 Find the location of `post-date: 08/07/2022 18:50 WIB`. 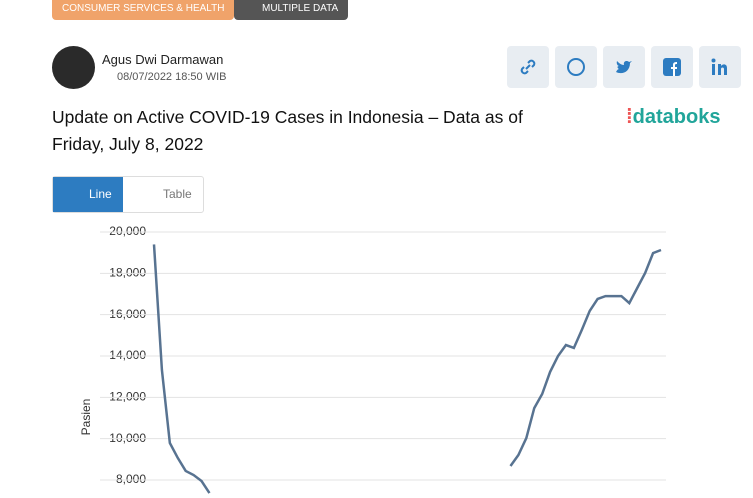

post-date: 08/07/2022 18:50 WIB is located at coordinates (172, 77).